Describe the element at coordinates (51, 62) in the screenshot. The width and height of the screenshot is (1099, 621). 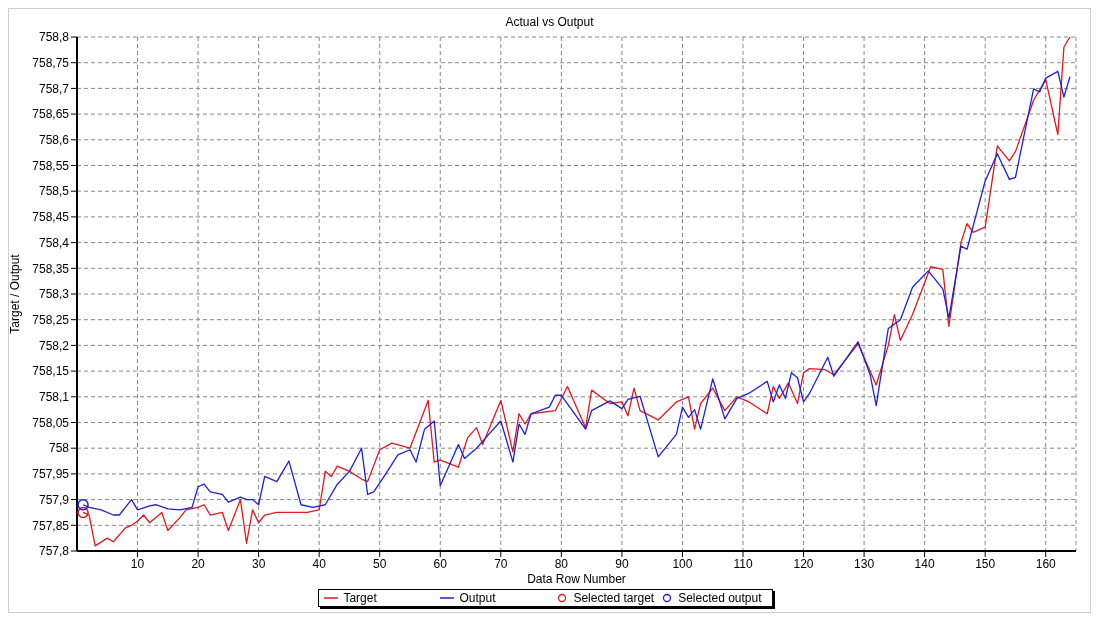
I see `y-tick-label: 758,75` at that location.